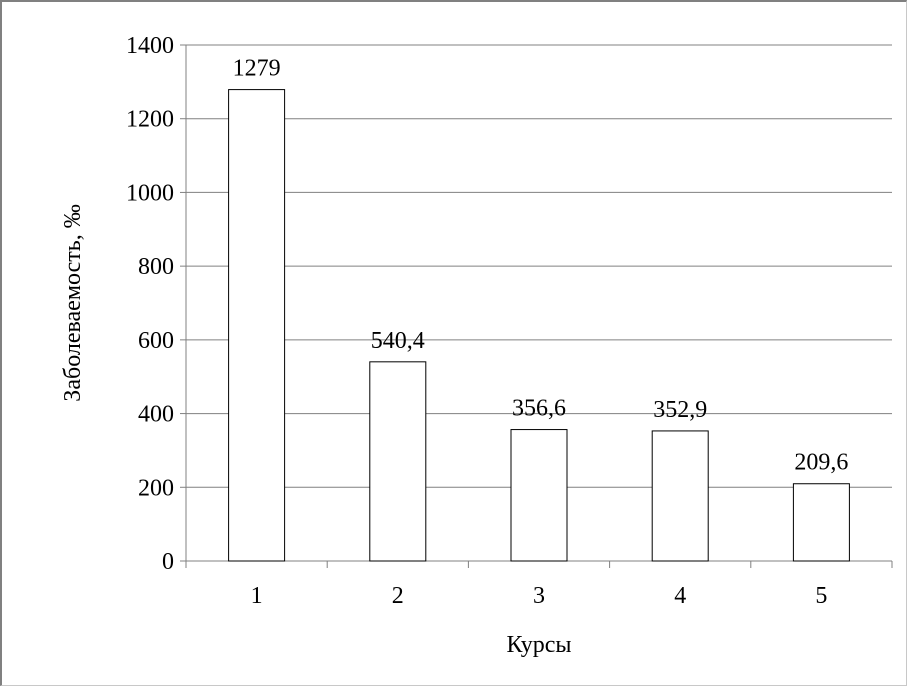  I want to click on data-label: 352,9, so click(680, 410).